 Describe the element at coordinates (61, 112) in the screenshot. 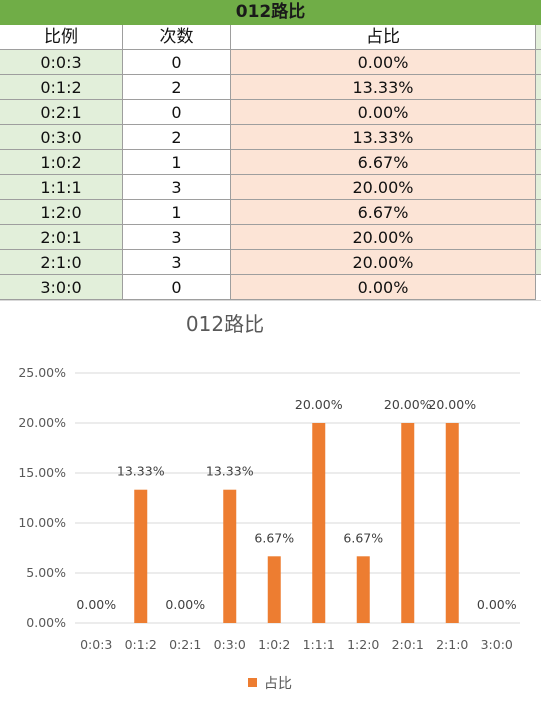

I see `ratio-cell: 0:2:1` at that location.